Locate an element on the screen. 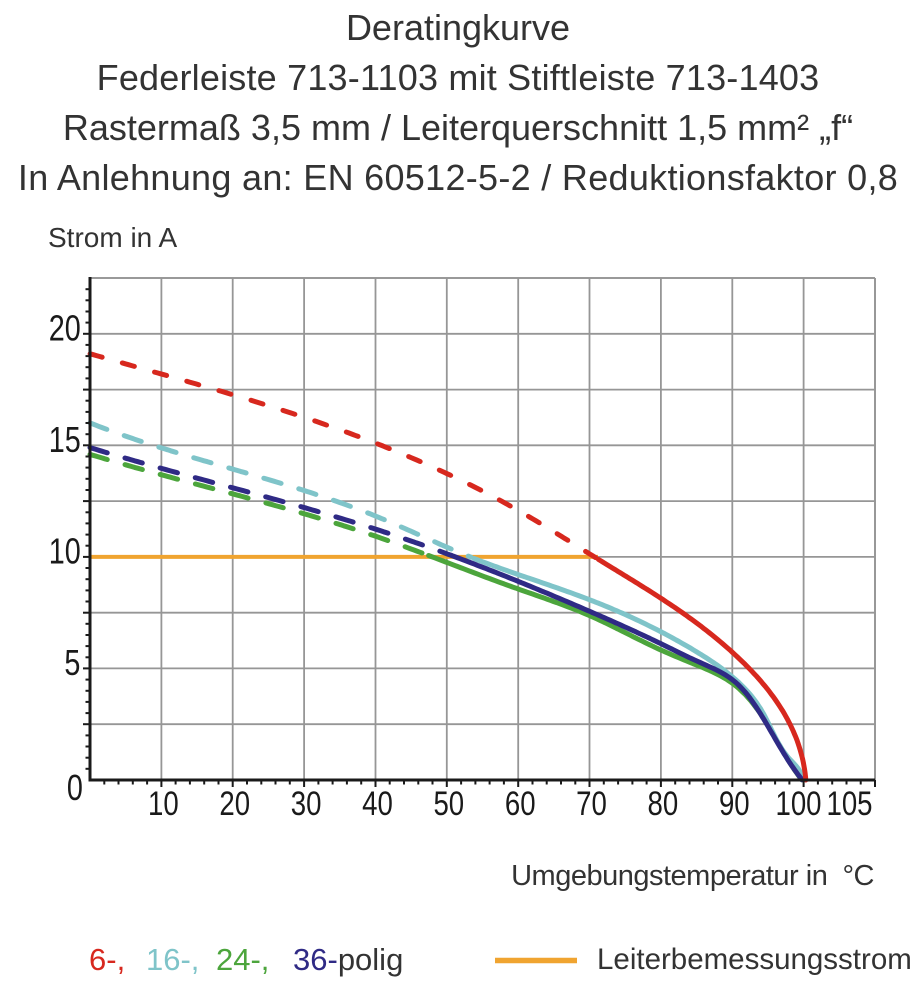 This screenshot has width=917, height=1005. svg-text: 6-, is located at coordinates (107, 959).